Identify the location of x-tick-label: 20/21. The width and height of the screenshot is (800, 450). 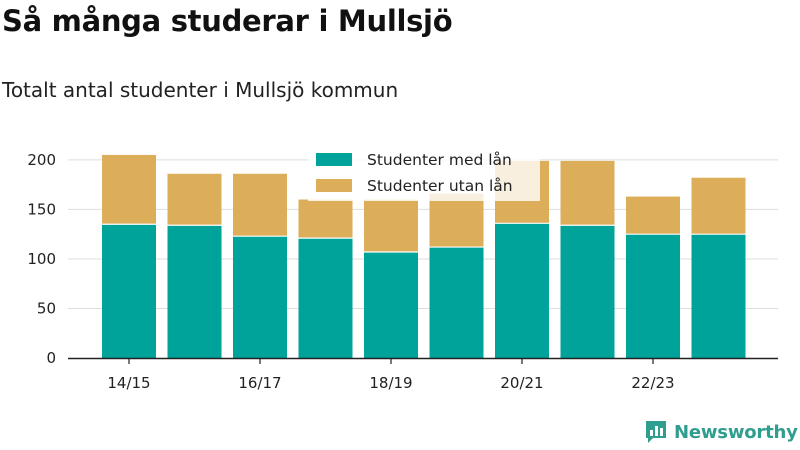
(521, 383).